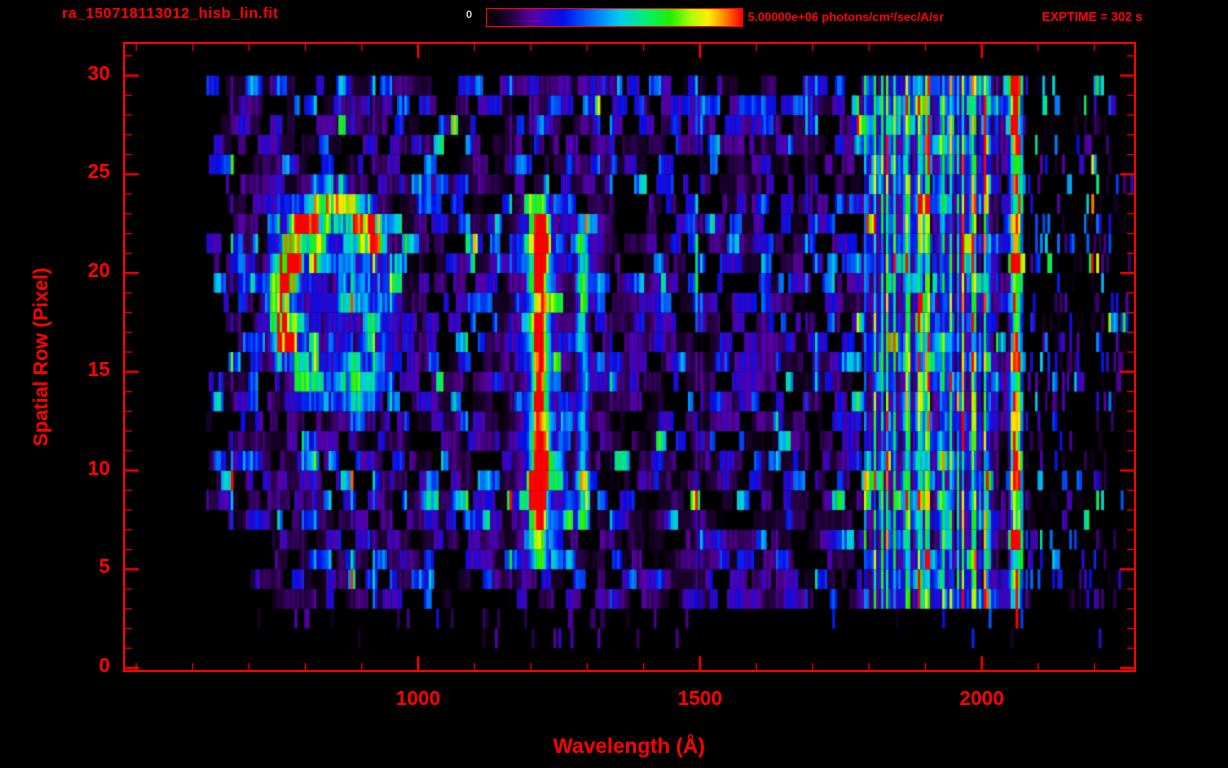 Image resolution: width=1228 pixels, height=768 pixels. Describe the element at coordinates (98, 73) in the screenshot. I see `y-tick-label: 30` at that location.